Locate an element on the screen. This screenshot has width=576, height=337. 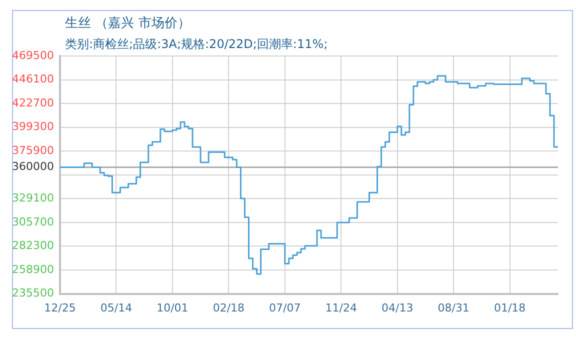
y-tick-label: 469500 is located at coordinates (33, 55).